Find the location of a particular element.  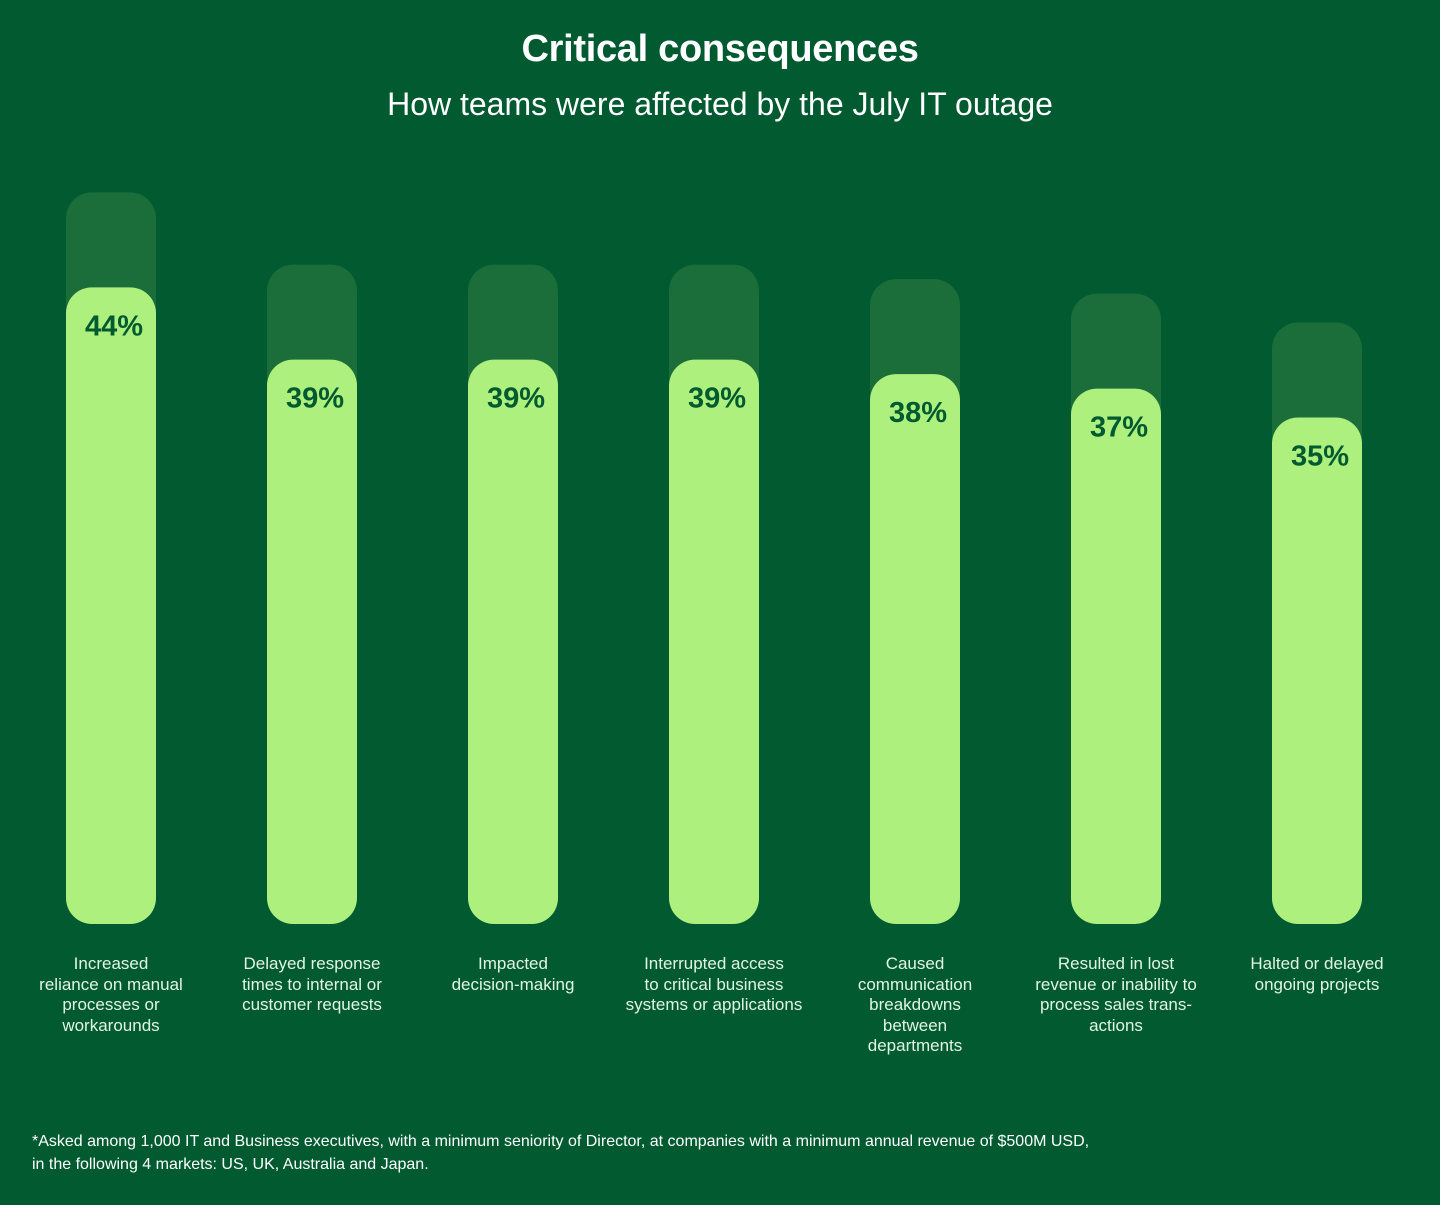

category-label-line: process sales trans- is located at coordinates (1116, 1004).